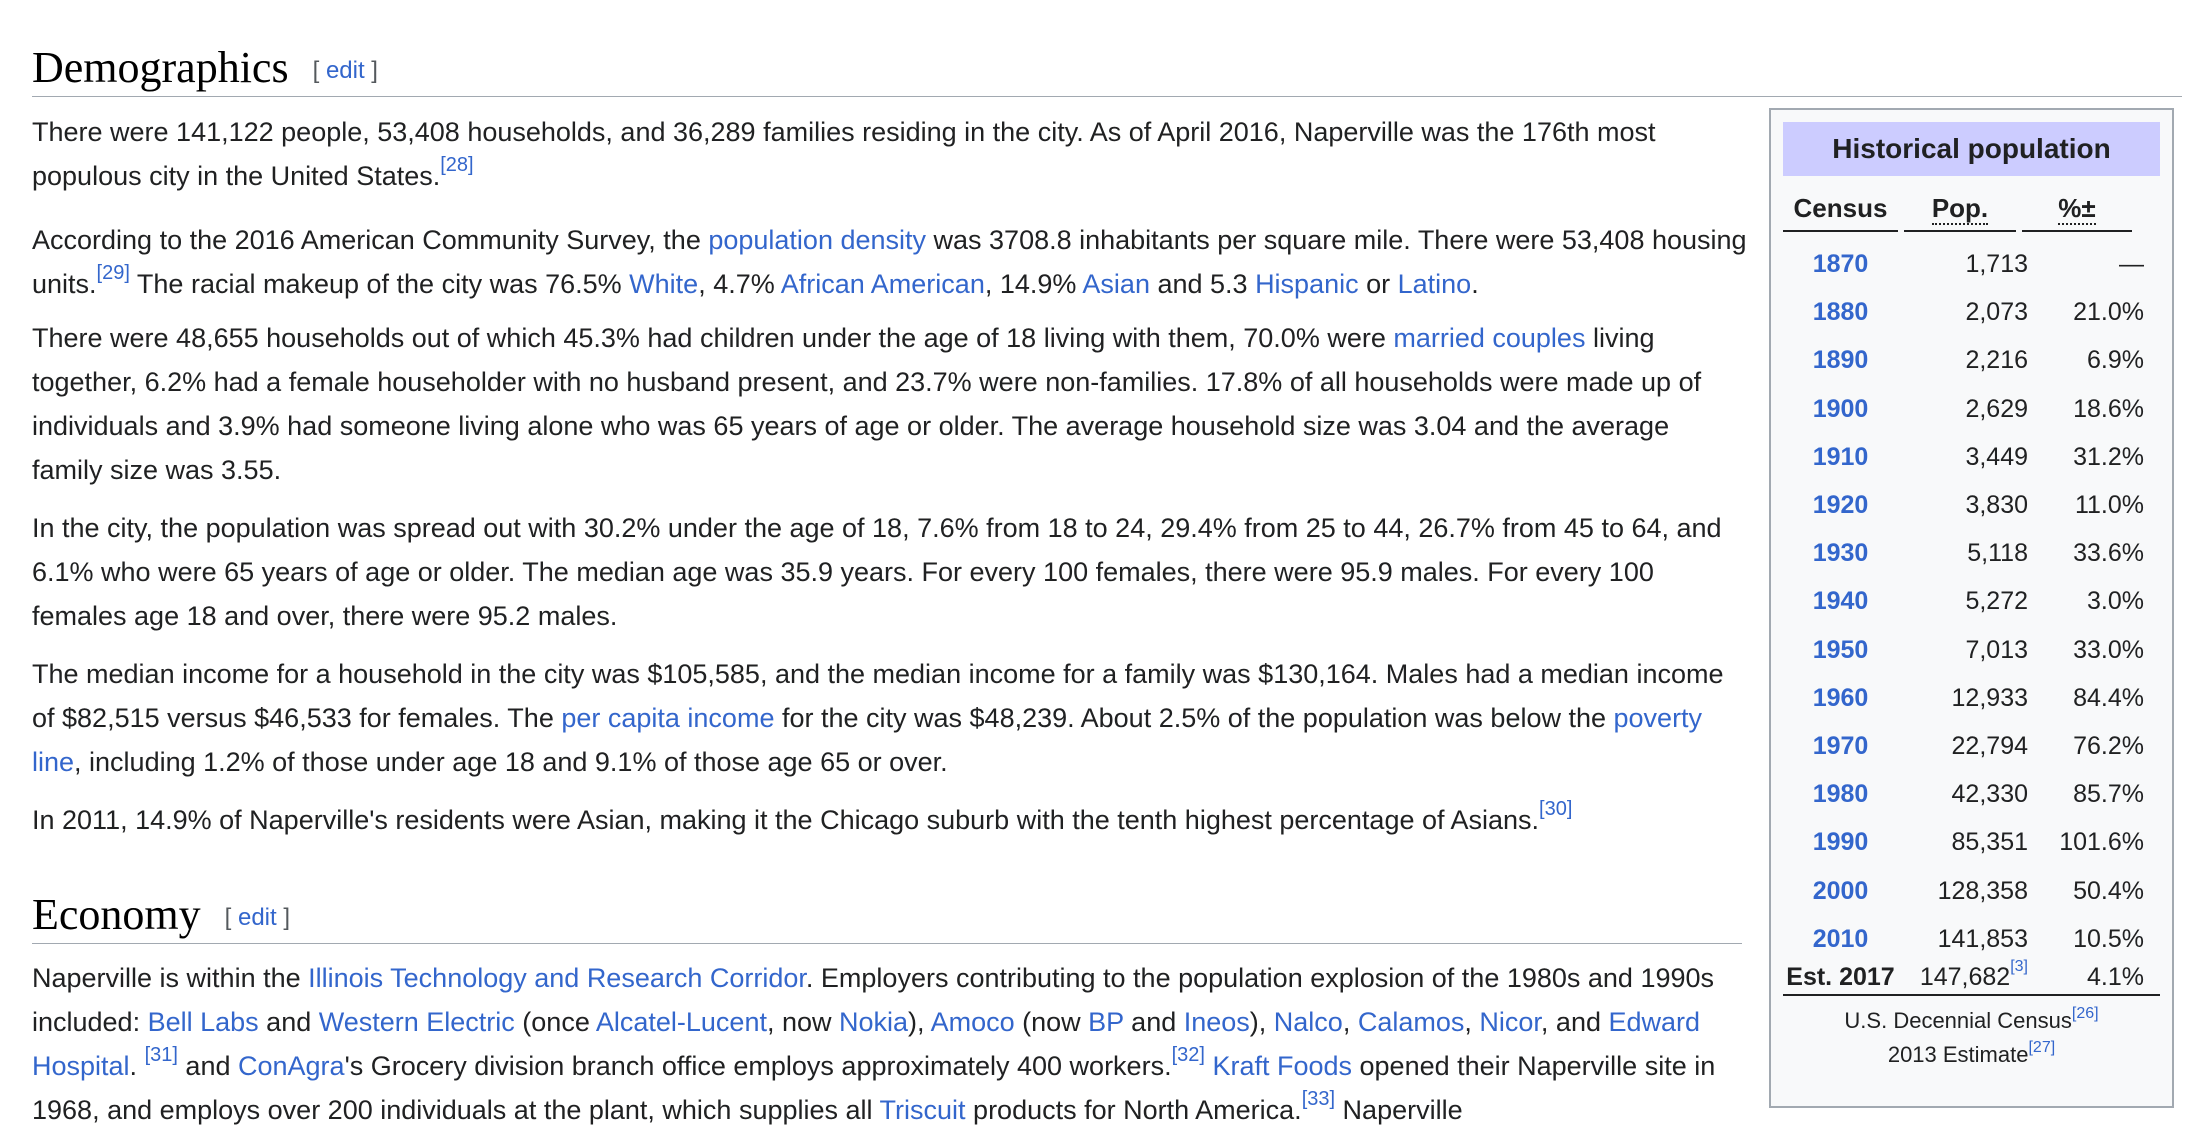 This screenshot has height=1132, width=2192. What do you see at coordinates (1840, 938) in the screenshot?
I see `census-year-link: 2010` at bounding box center [1840, 938].